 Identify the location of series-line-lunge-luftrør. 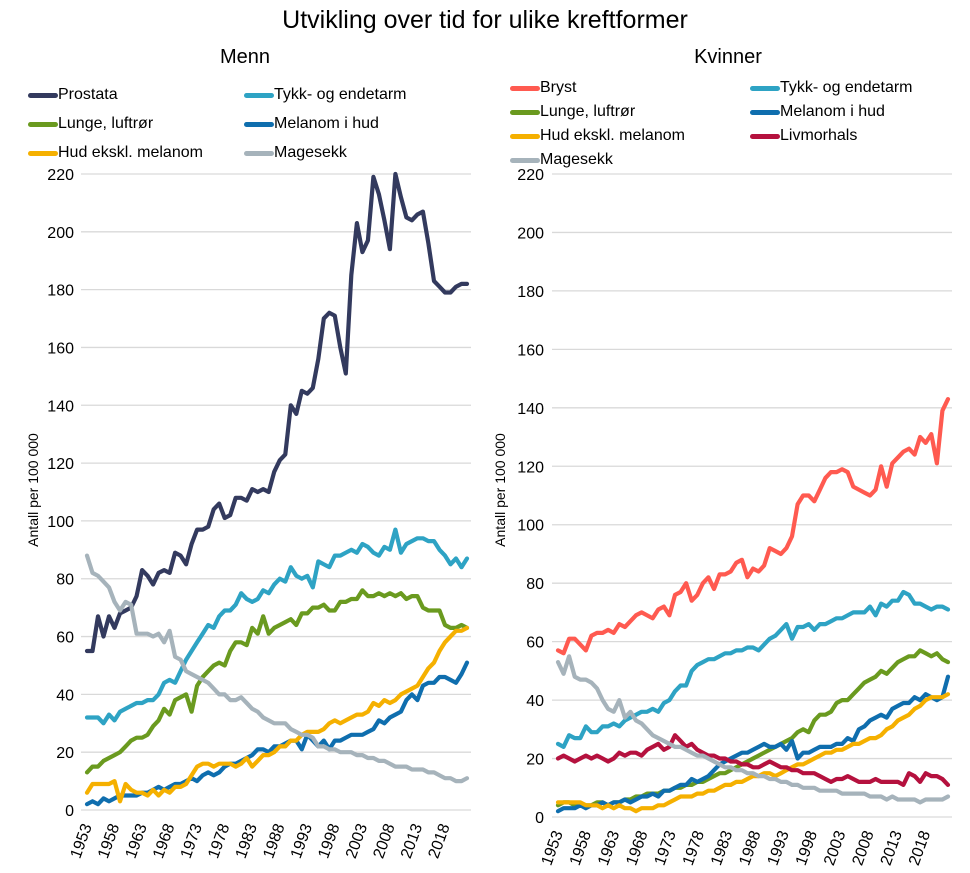
(277, 681).